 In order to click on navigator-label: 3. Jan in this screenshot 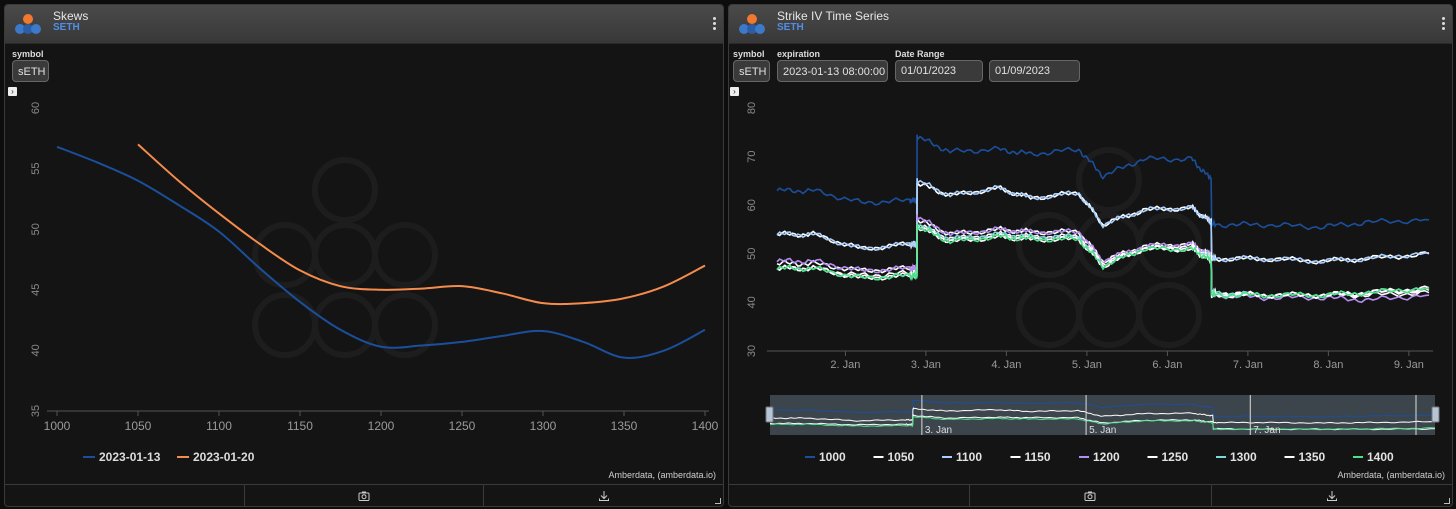, I will do `click(938, 430)`.